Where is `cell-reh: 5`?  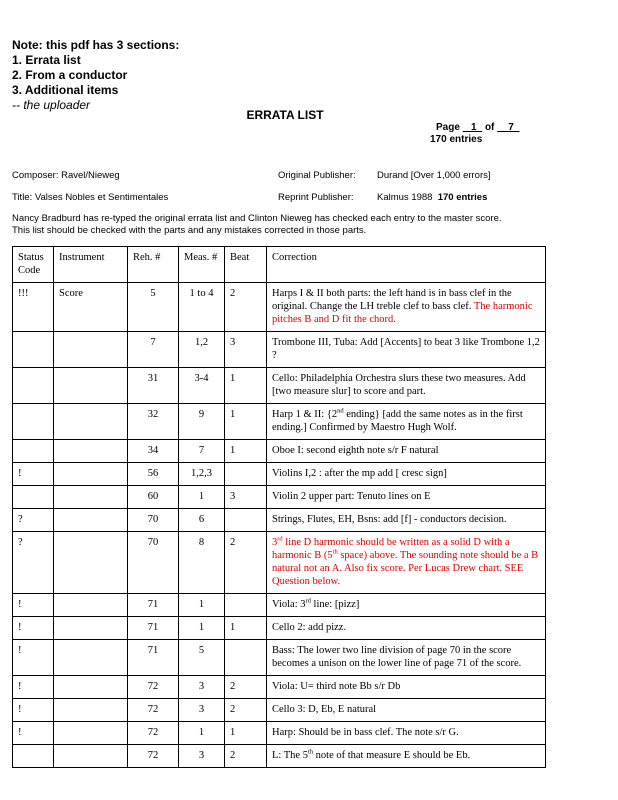
cell-reh: 5 is located at coordinates (153, 307).